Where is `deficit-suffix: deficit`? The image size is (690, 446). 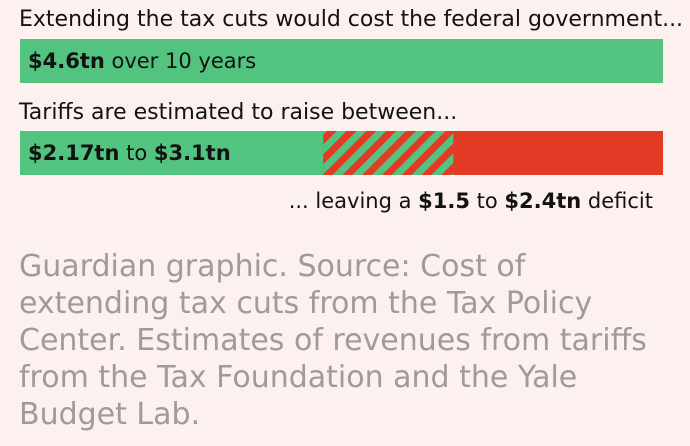 deficit-suffix: deficit is located at coordinates (617, 201).